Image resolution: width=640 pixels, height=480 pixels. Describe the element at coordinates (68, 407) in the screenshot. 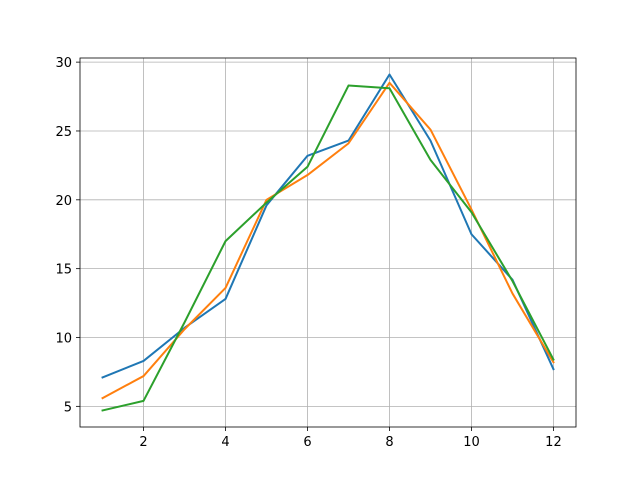

I see `y-tick-label: 5` at that location.